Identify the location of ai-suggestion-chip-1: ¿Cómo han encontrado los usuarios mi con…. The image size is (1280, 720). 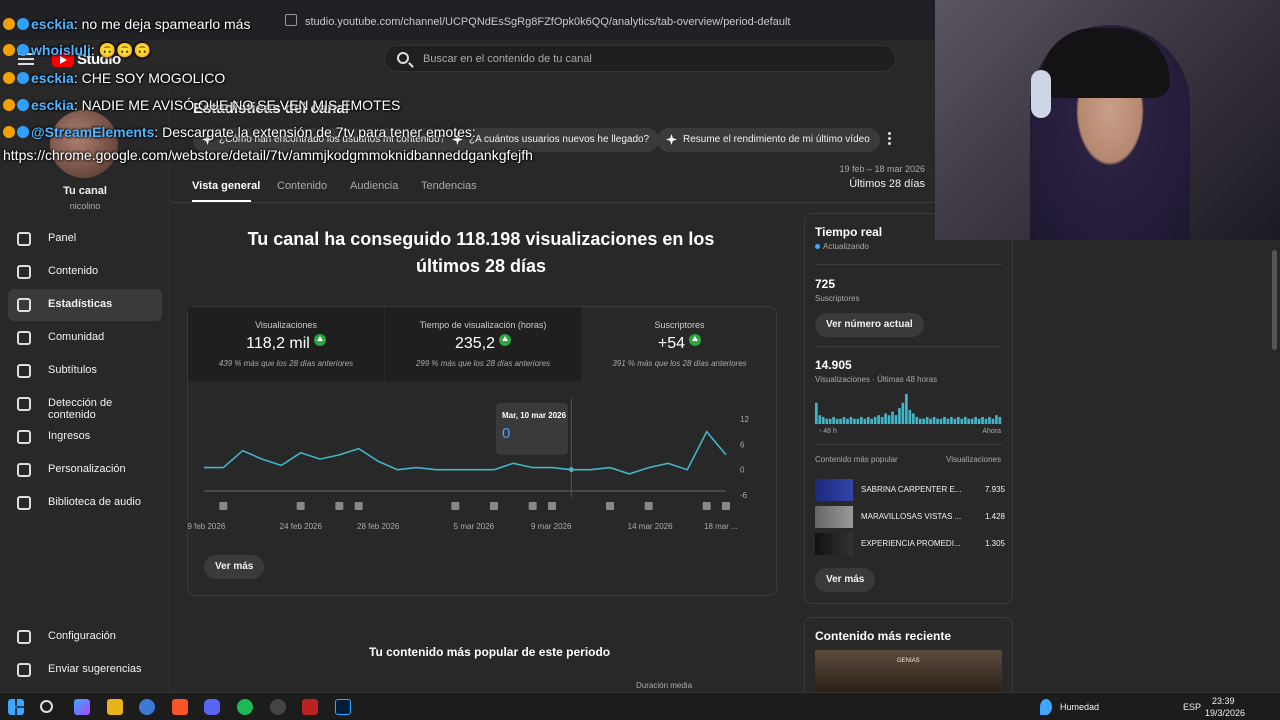
(324, 140).